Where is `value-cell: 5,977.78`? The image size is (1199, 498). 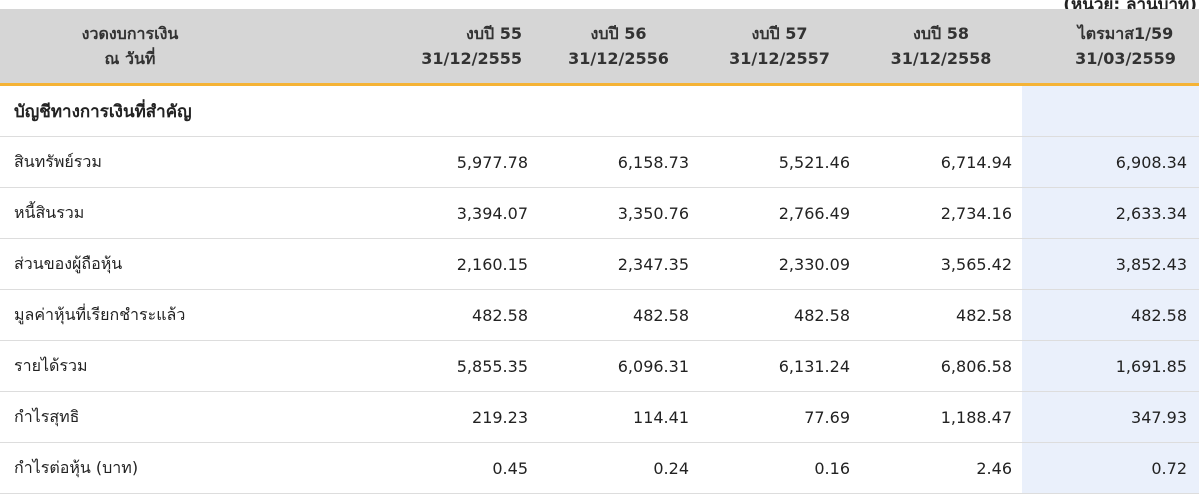
value-cell: 5,977.78 is located at coordinates (379, 162).